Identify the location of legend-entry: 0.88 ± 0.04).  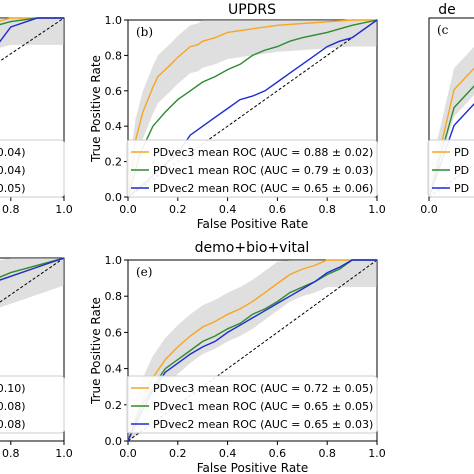
(13, 152).